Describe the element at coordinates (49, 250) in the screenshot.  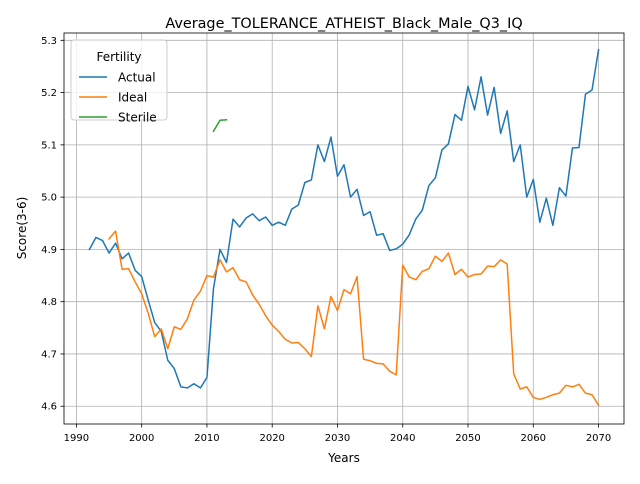
I see `y-tick-label: 4.9` at that location.